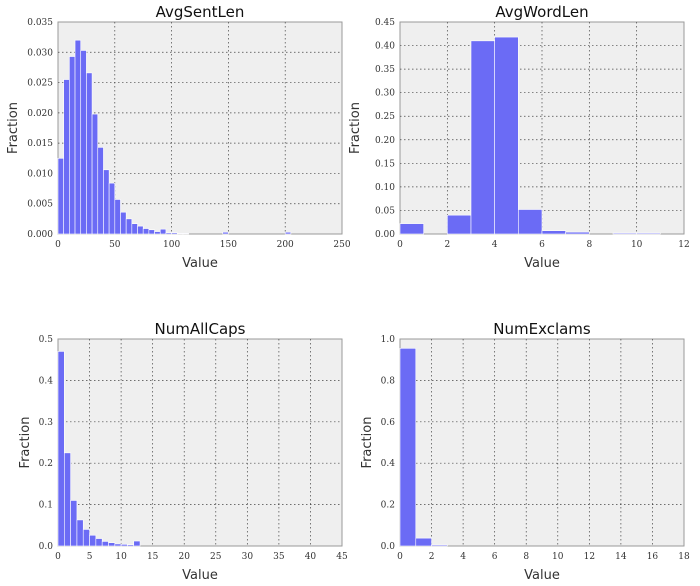  I want to click on x-tick-label: 40, so click(311, 557).